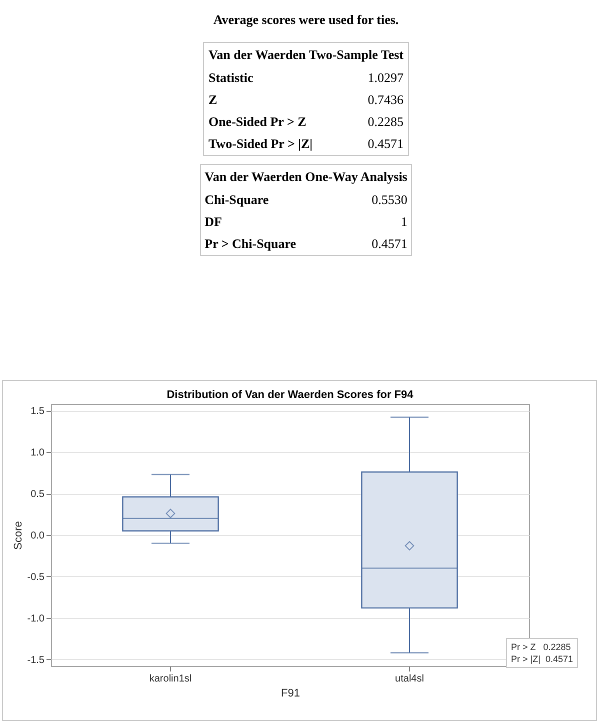  What do you see at coordinates (251, 244) in the screenshot?
I see `category-label: Pr > Chi-Square` at bounding box center [251, 244].